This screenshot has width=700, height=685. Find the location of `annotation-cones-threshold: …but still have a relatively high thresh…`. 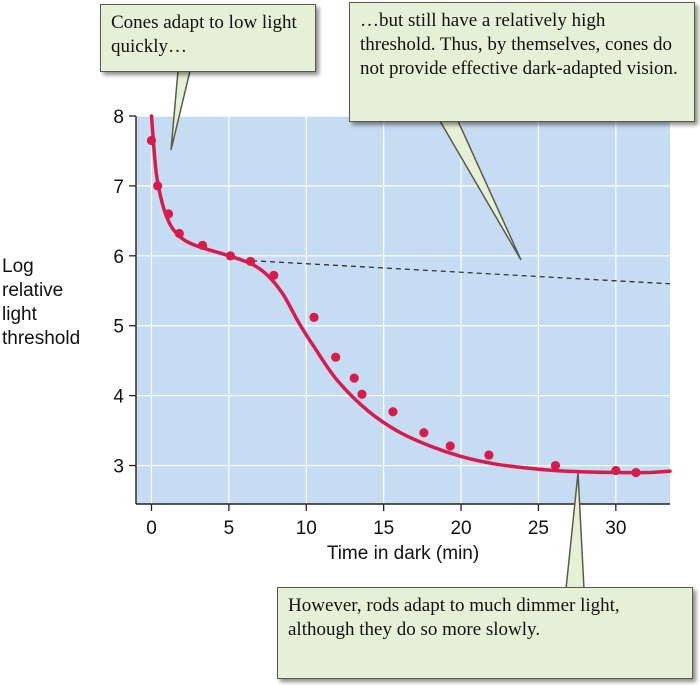

annotation-cones-threshold: …but still have a relatively high thresh… is located at coordinates (522, 62).